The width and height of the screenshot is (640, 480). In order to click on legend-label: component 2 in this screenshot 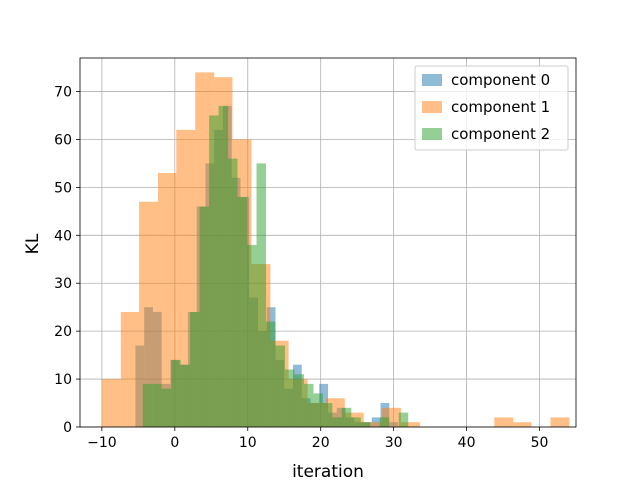, I will do `click(500, 134)`.